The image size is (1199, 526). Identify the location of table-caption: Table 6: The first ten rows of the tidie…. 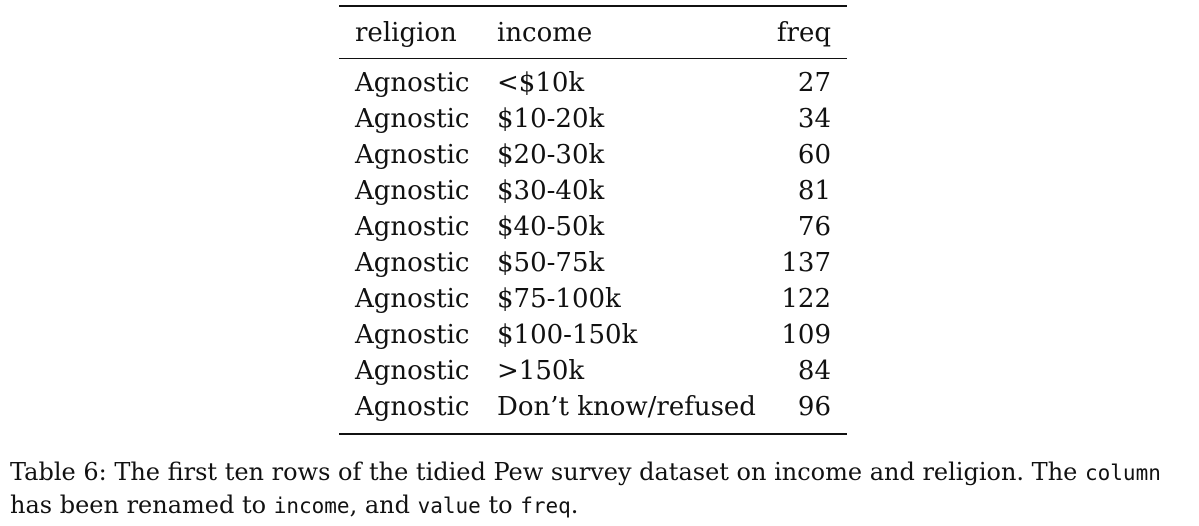
(600, 489).